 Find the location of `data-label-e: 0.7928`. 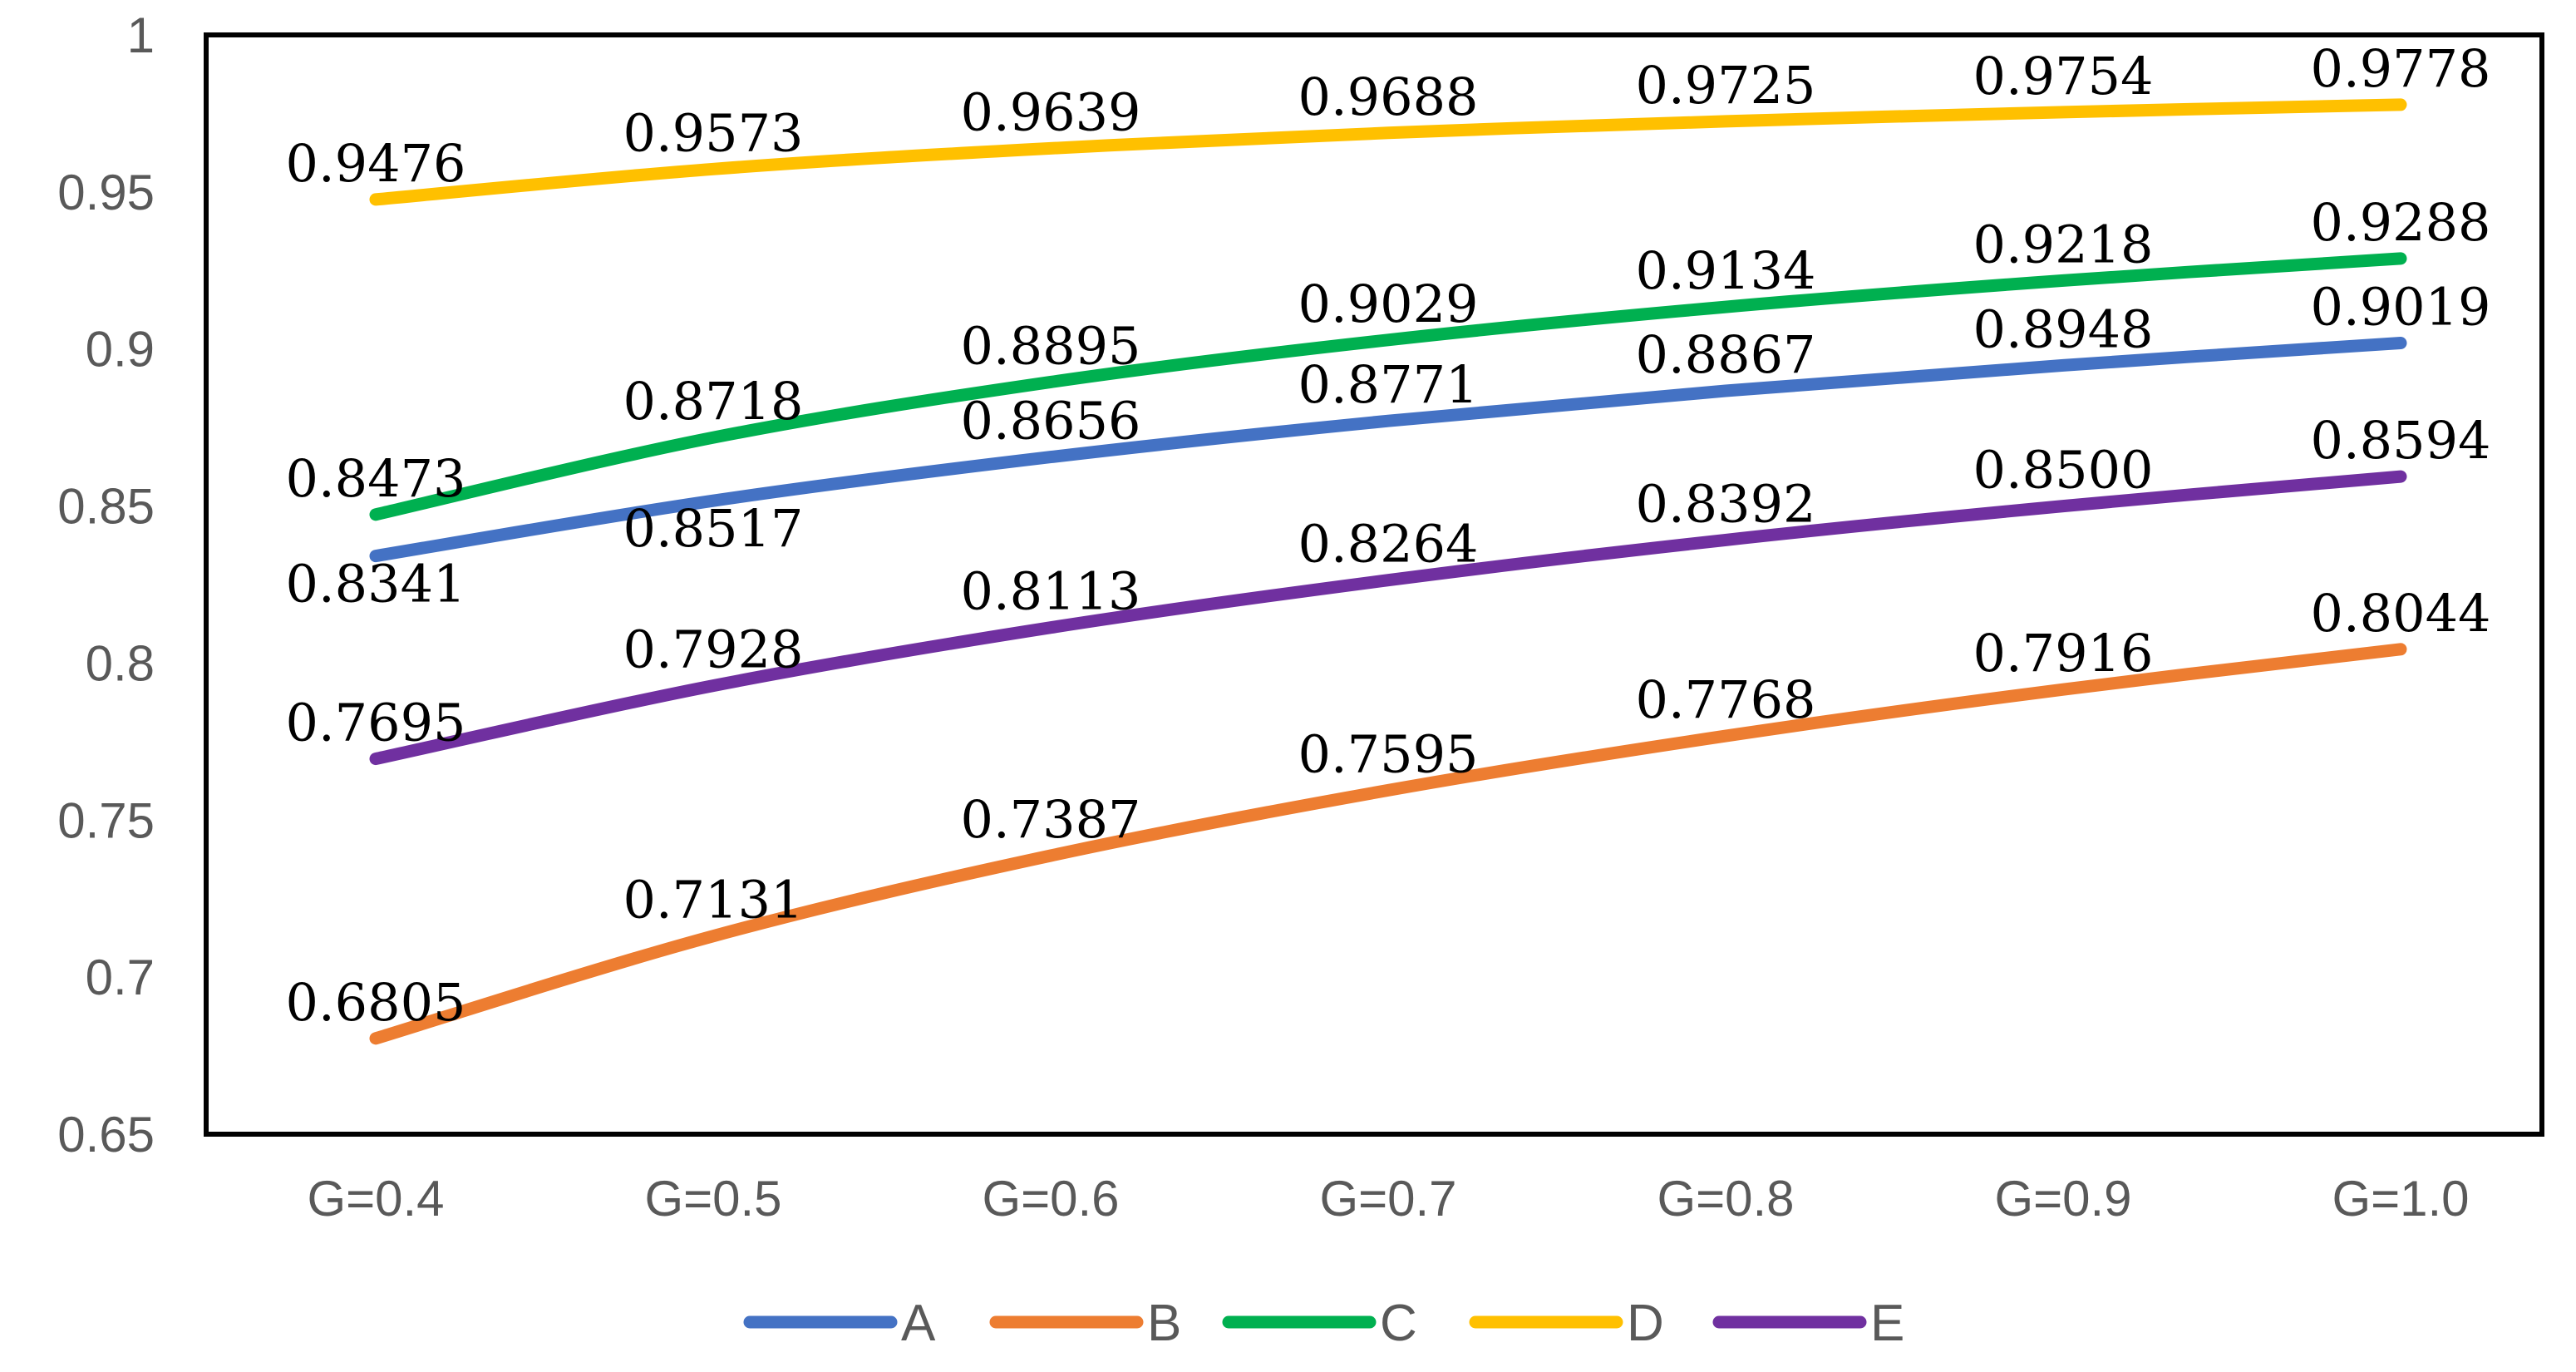

data-label-e: 0.7928 is located at coordinates (713, 649).